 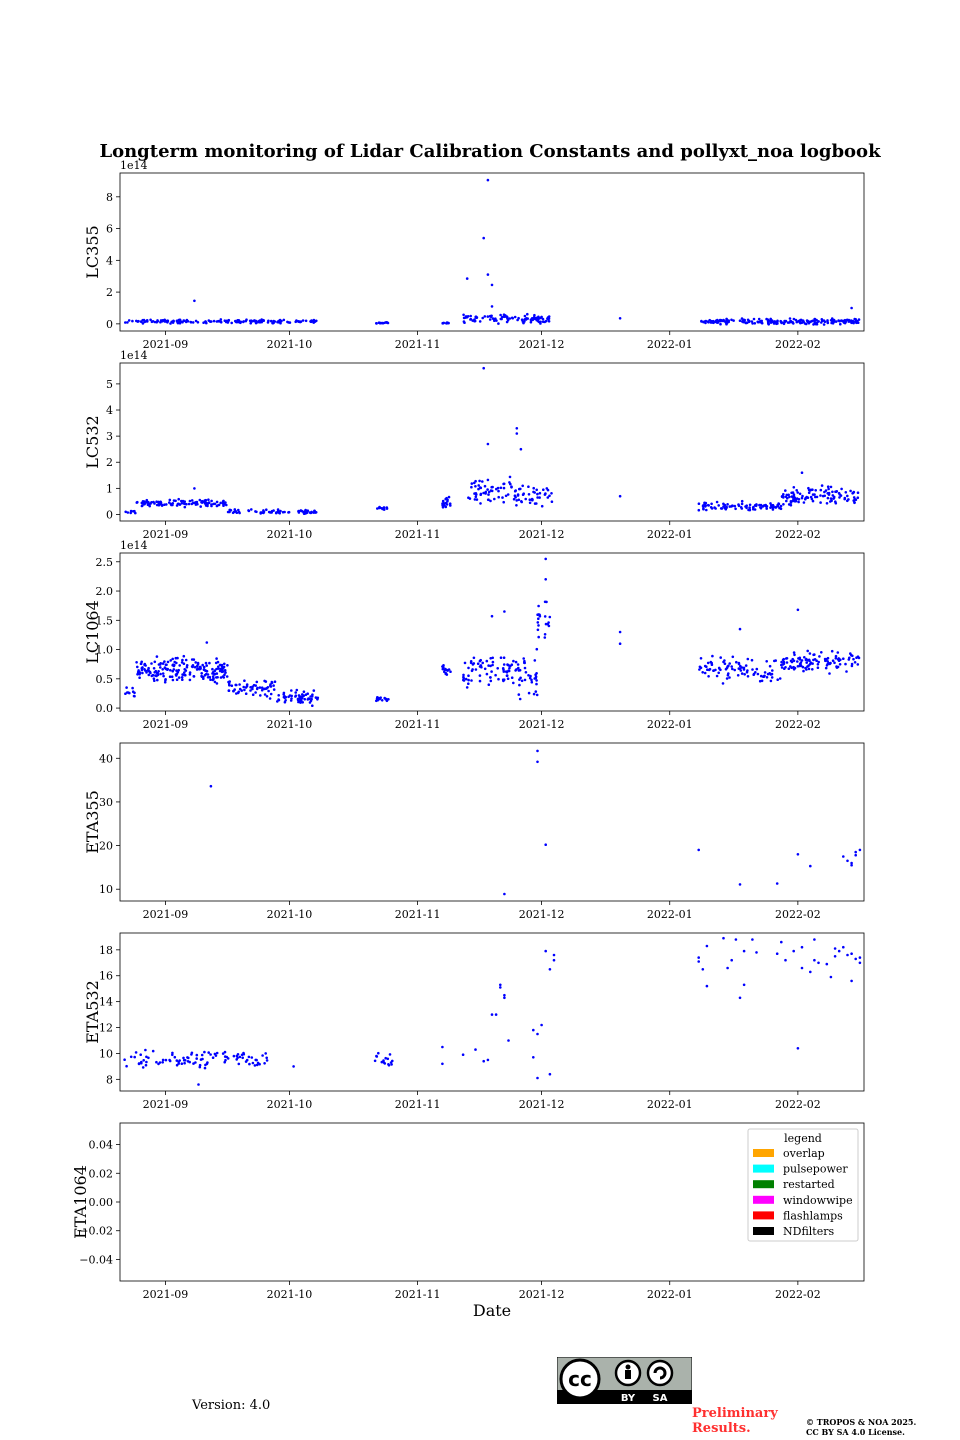 I want to click on eta355-xtick-label: 2022-02, so click(x=798, y=914).